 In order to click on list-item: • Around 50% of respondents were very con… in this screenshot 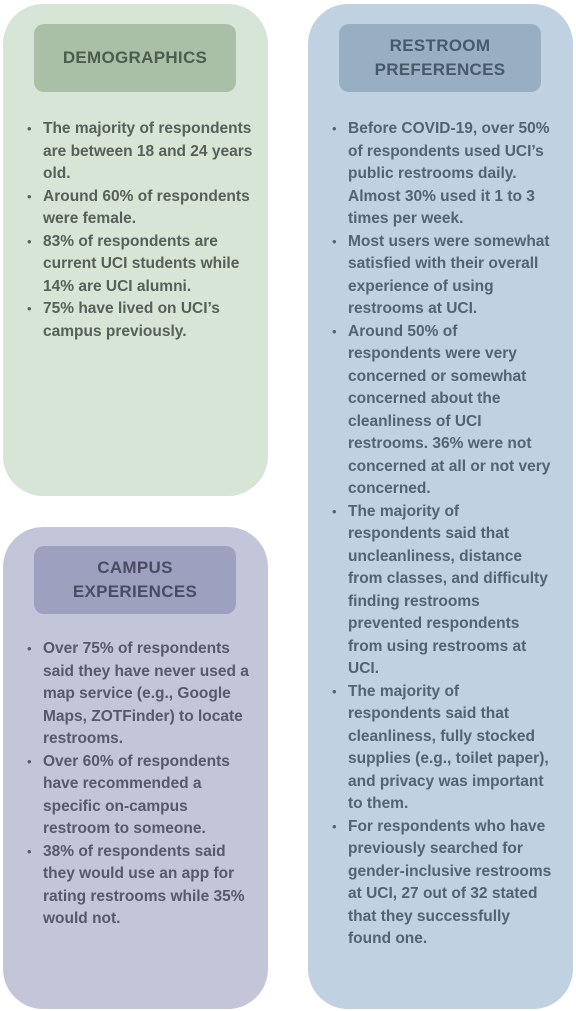, I will do `click(441, 410)`.